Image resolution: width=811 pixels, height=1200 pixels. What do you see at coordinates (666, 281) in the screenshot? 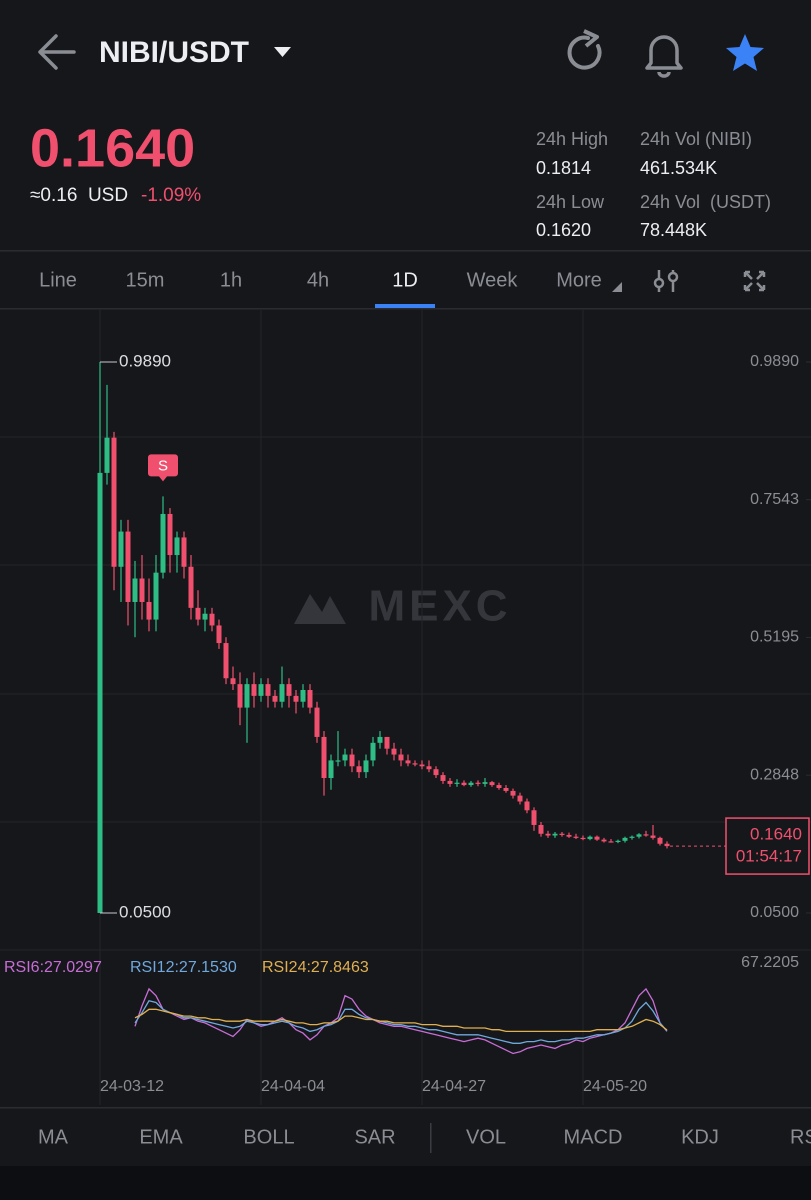
I see `indicator-settings-icon` at bounding box center [666, 281].